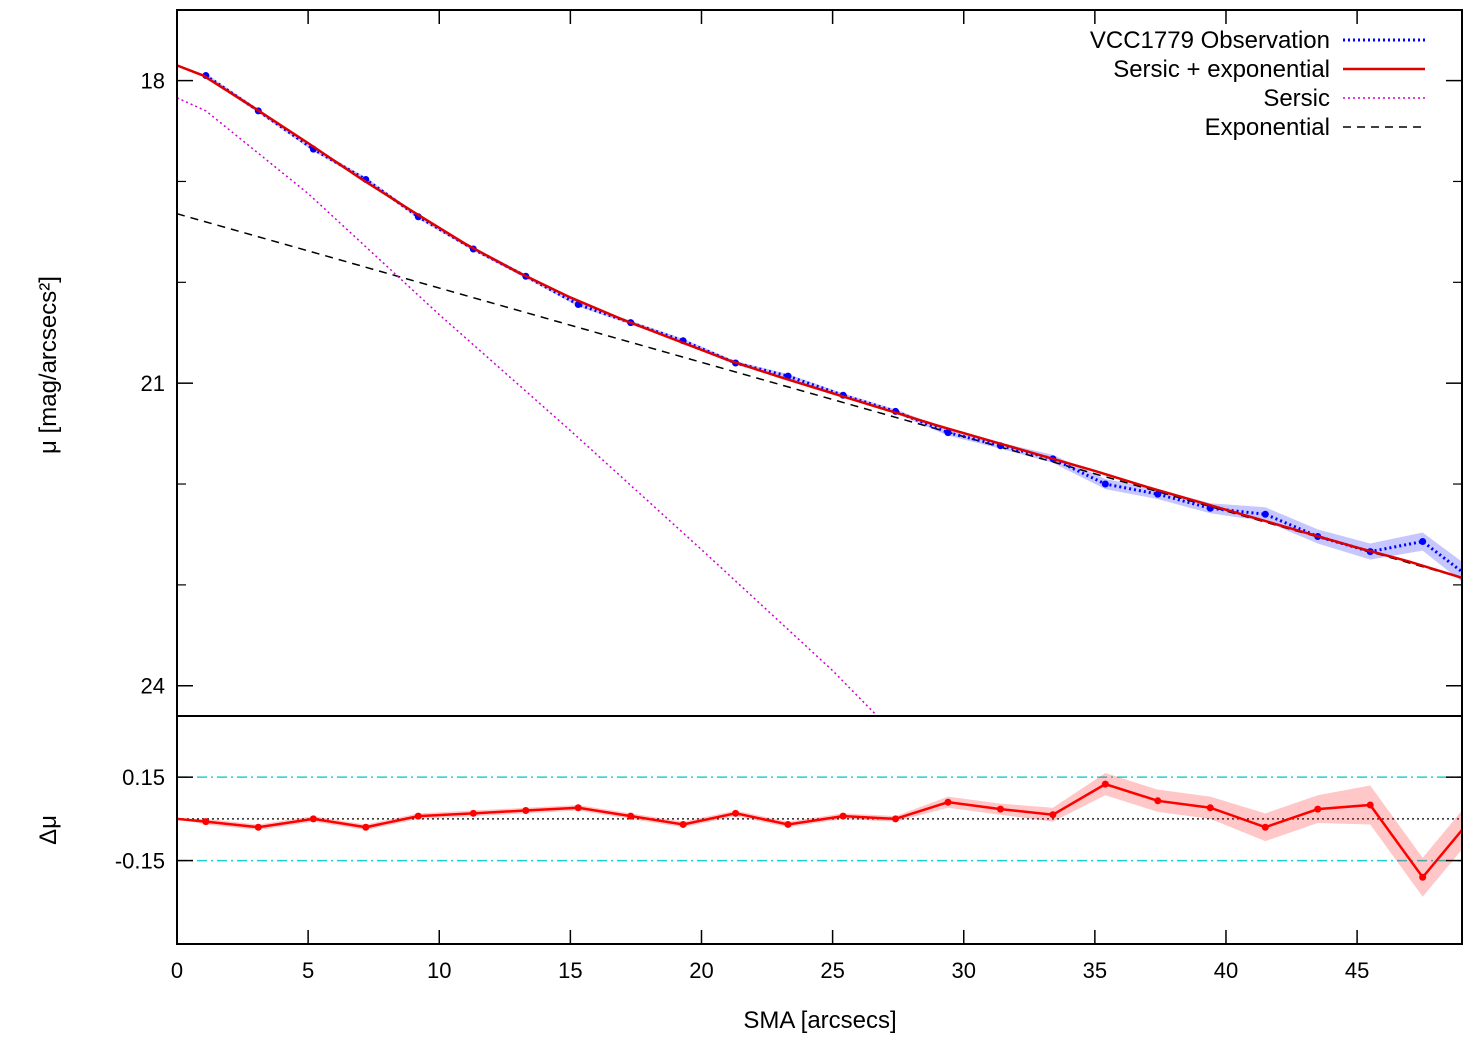 The width and height of the screenshot is (1482, 1044). What do you see at coordinates (1221, 69) in the screenshot?
I see `legend-sersic-exponential-label: Sersic + exponential` at bounding box center [1221, 69].